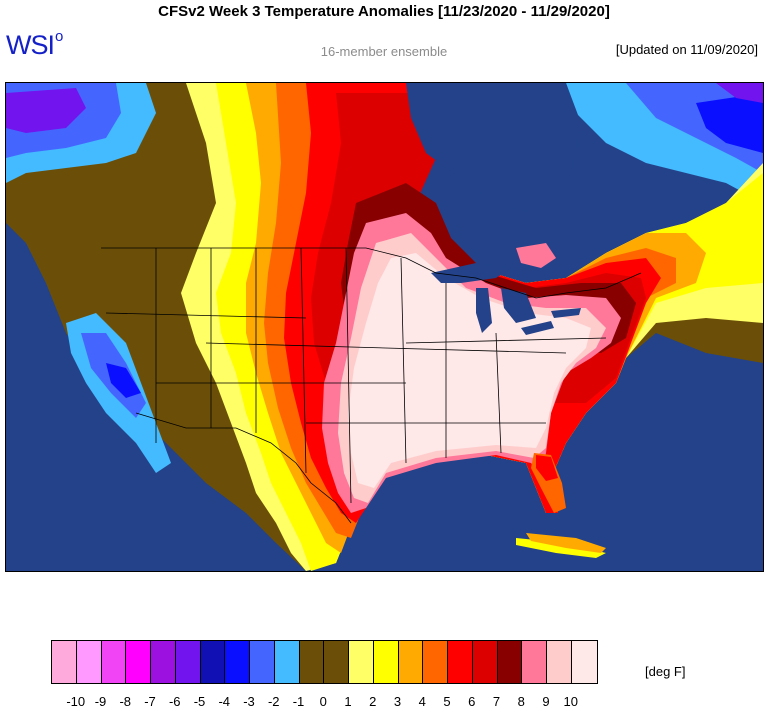 The height and width of the screenshot is (714, 768). I want to click on wsi-logo: WSIo, so click(34, 44).